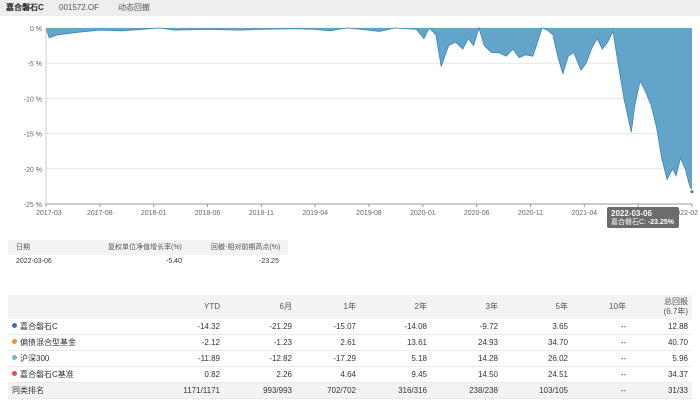  I want to click on performance-cell: 9.45, so click(419, 374).